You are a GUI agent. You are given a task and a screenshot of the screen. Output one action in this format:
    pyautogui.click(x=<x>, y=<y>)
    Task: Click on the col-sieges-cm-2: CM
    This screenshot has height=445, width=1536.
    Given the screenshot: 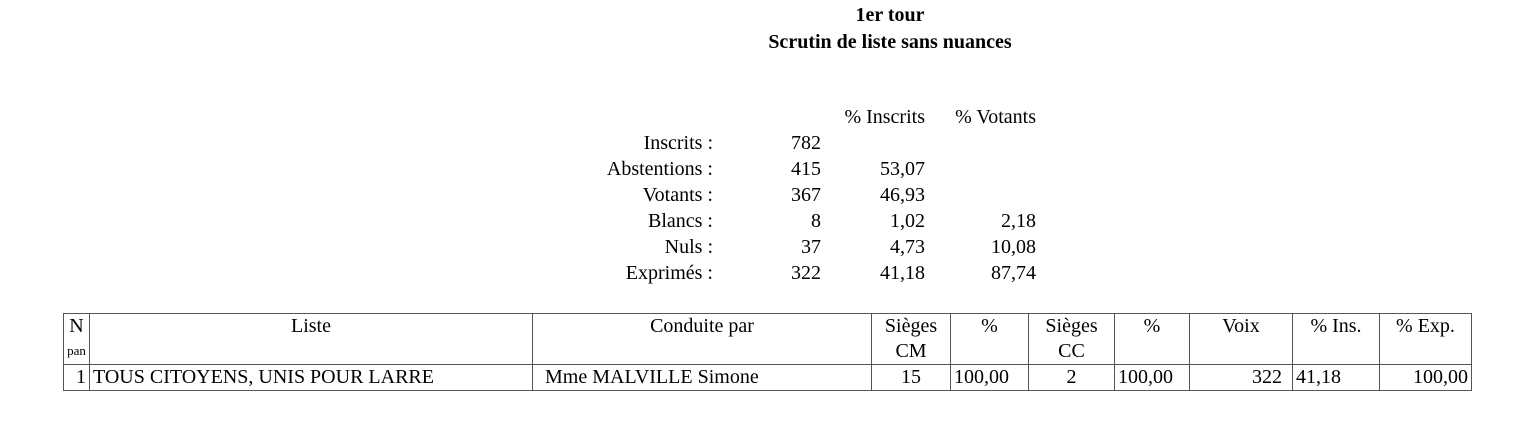 What is the action you would take?
    pyautogui.click(x=911, y=351)
    